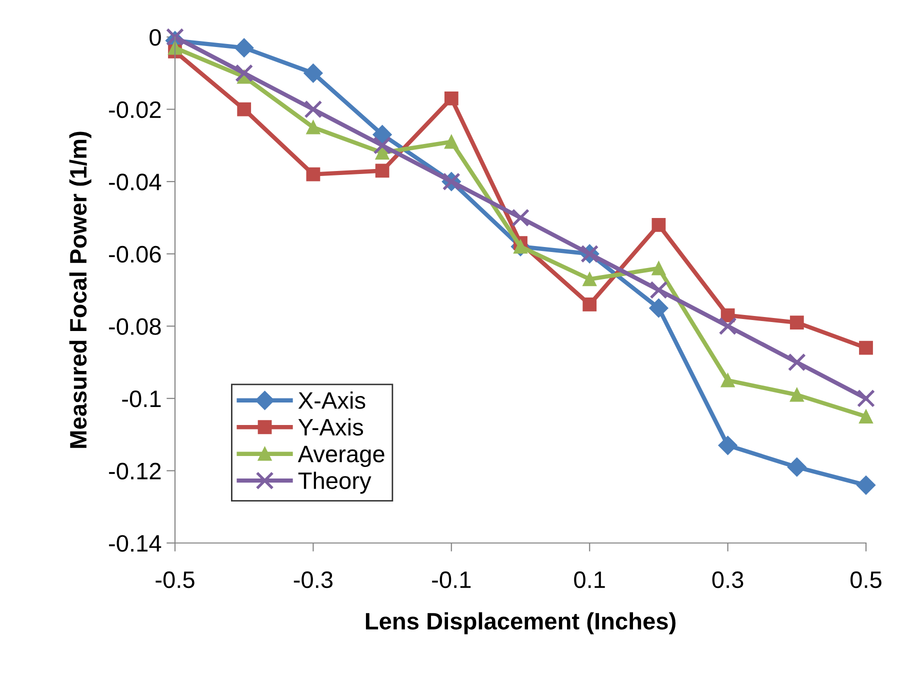 This screenshot has height=685, width=904. I want to click on y-axis-title: Measured Focal Power (1/m), so click(80, 290).